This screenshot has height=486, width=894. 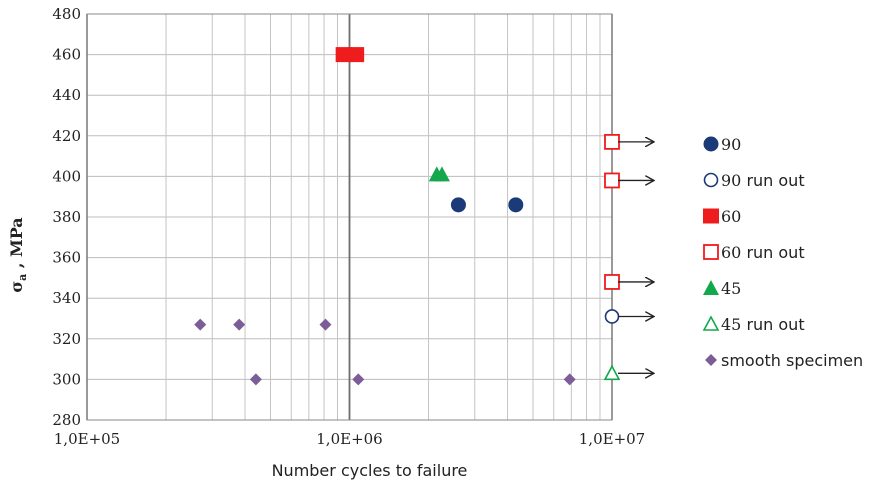 I want to click on y-tick-label: 440, so click(x=66, y=95).